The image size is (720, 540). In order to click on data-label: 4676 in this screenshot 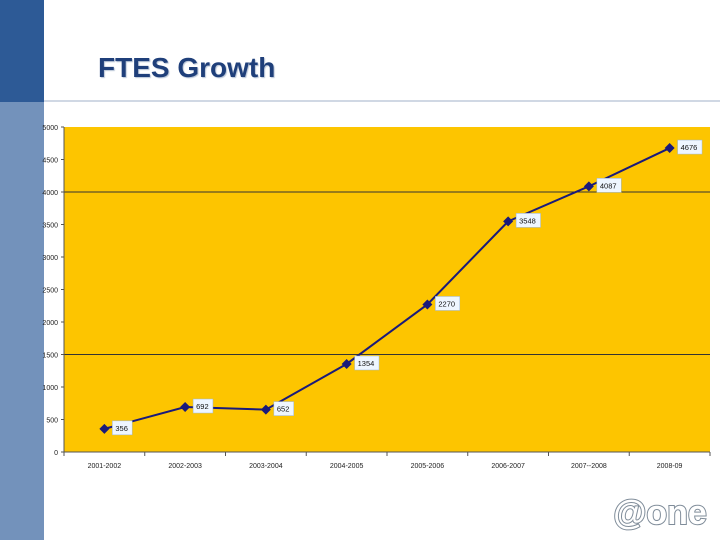, I will do `click(689, 147)`.